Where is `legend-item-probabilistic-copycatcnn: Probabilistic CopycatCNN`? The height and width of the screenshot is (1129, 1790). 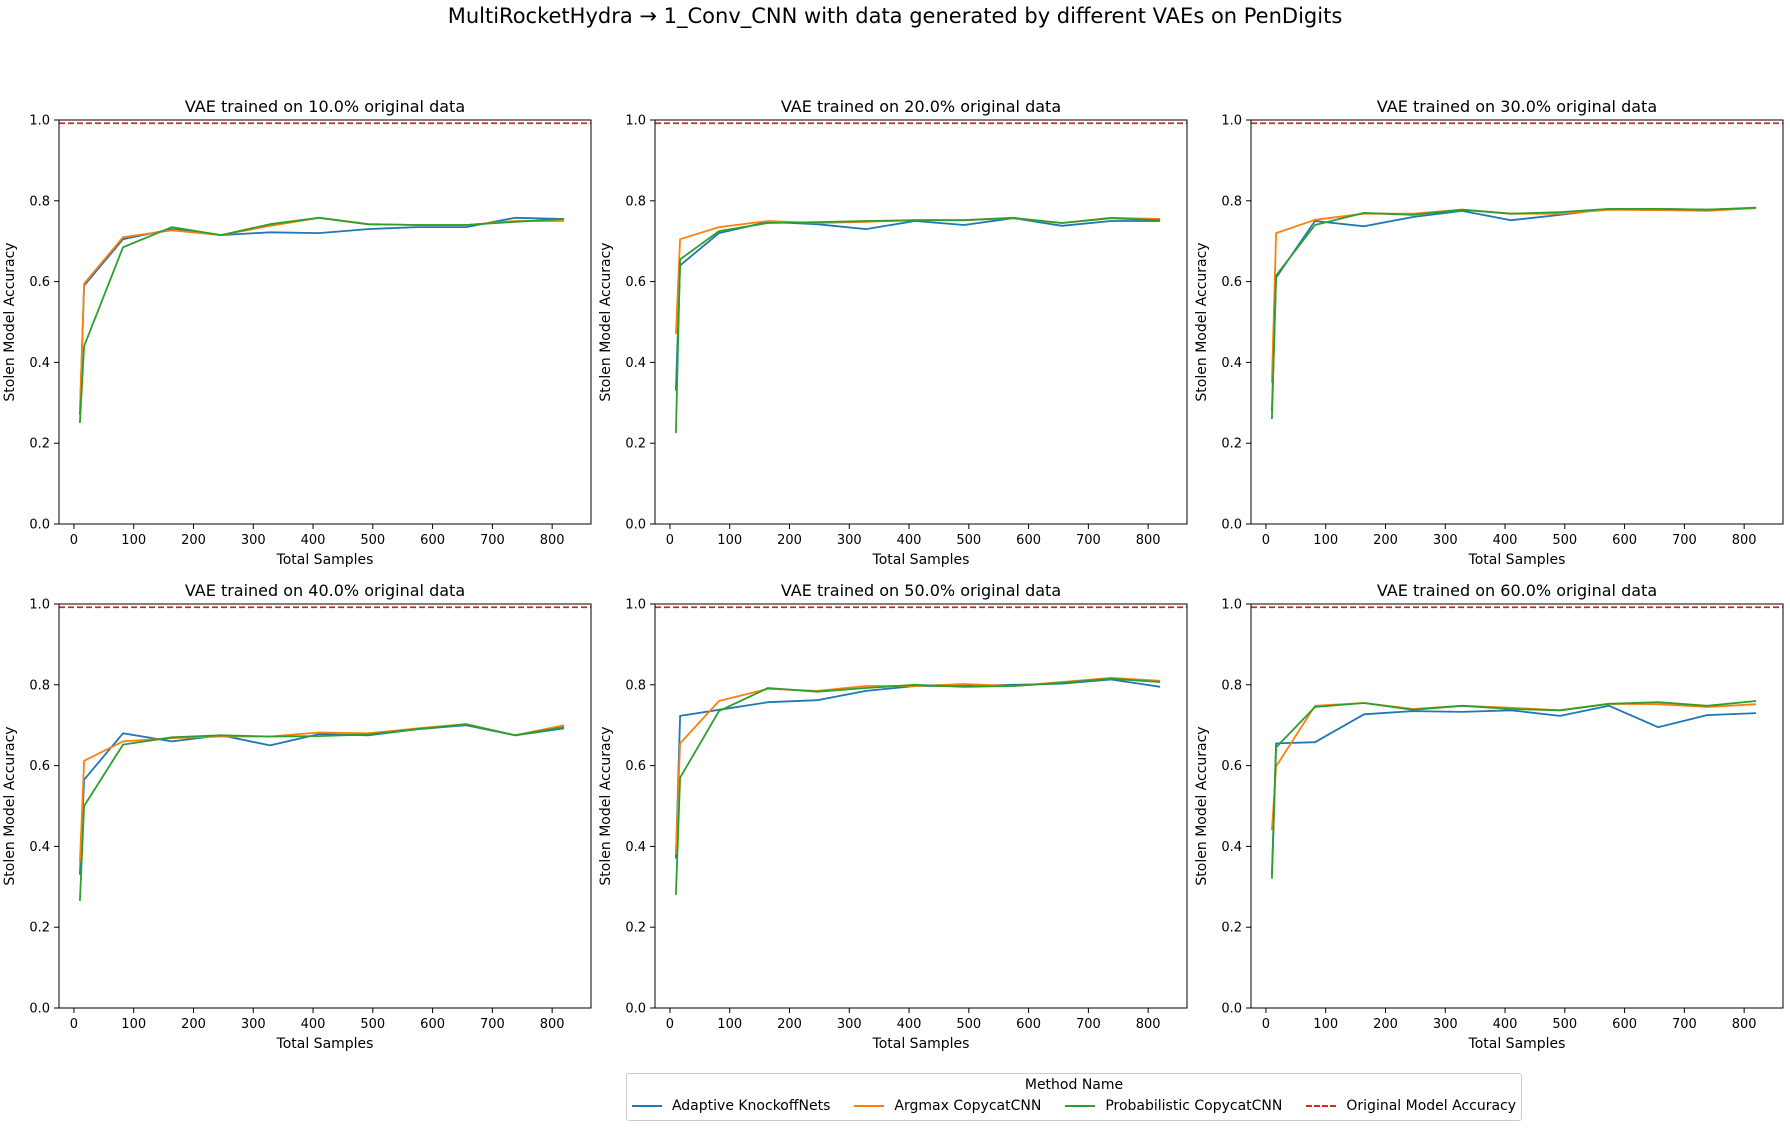 legend-item-probabilistic-copycatcnn: Probabilistic CopycatCNN is located at coordinates (1173, 1106).